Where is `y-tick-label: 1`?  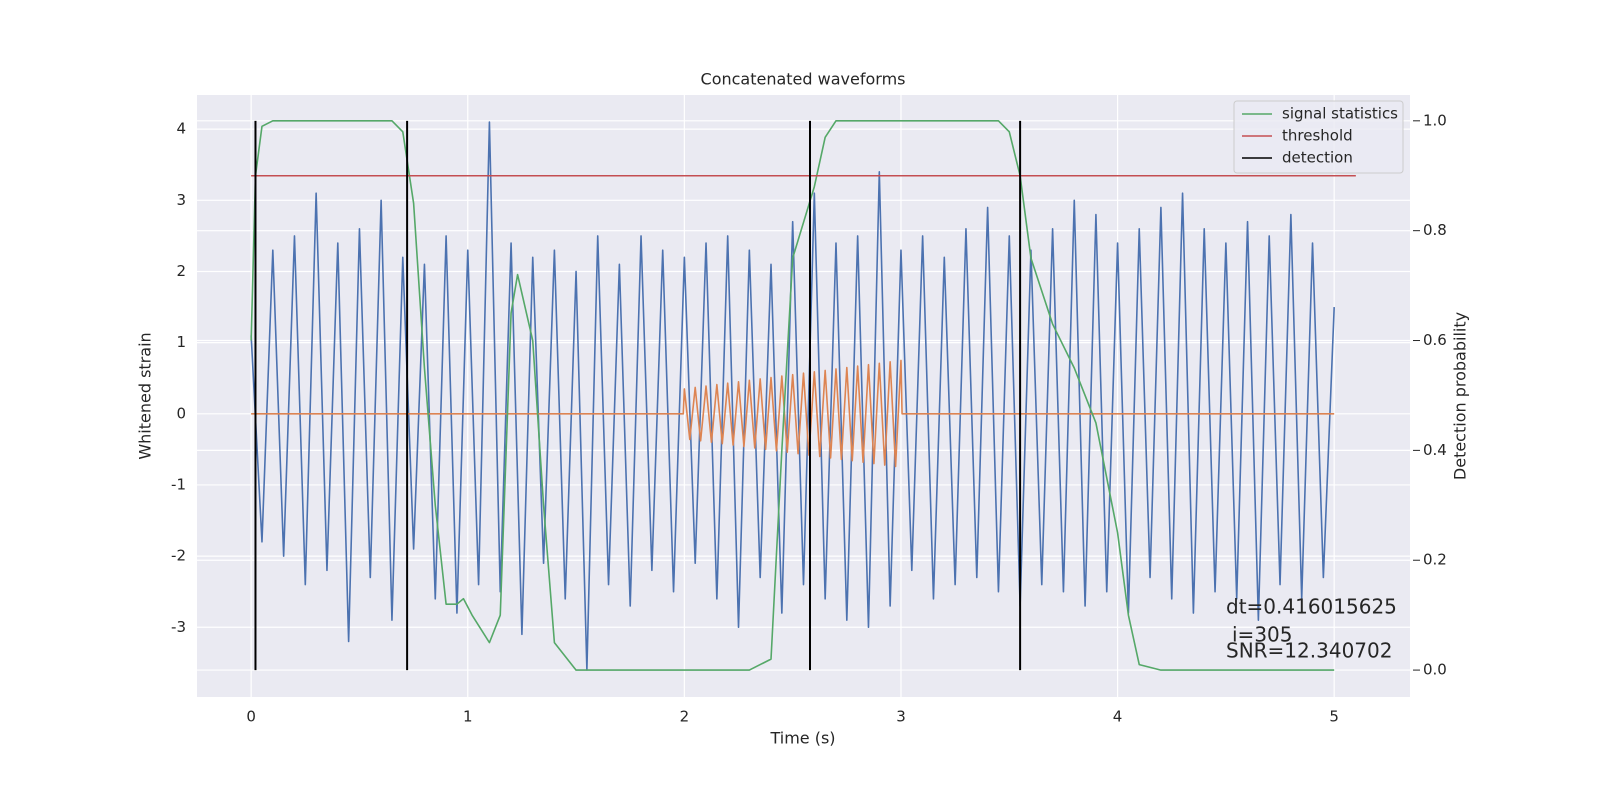
y-tick-label: 1 is located at coordinates (181, 342).